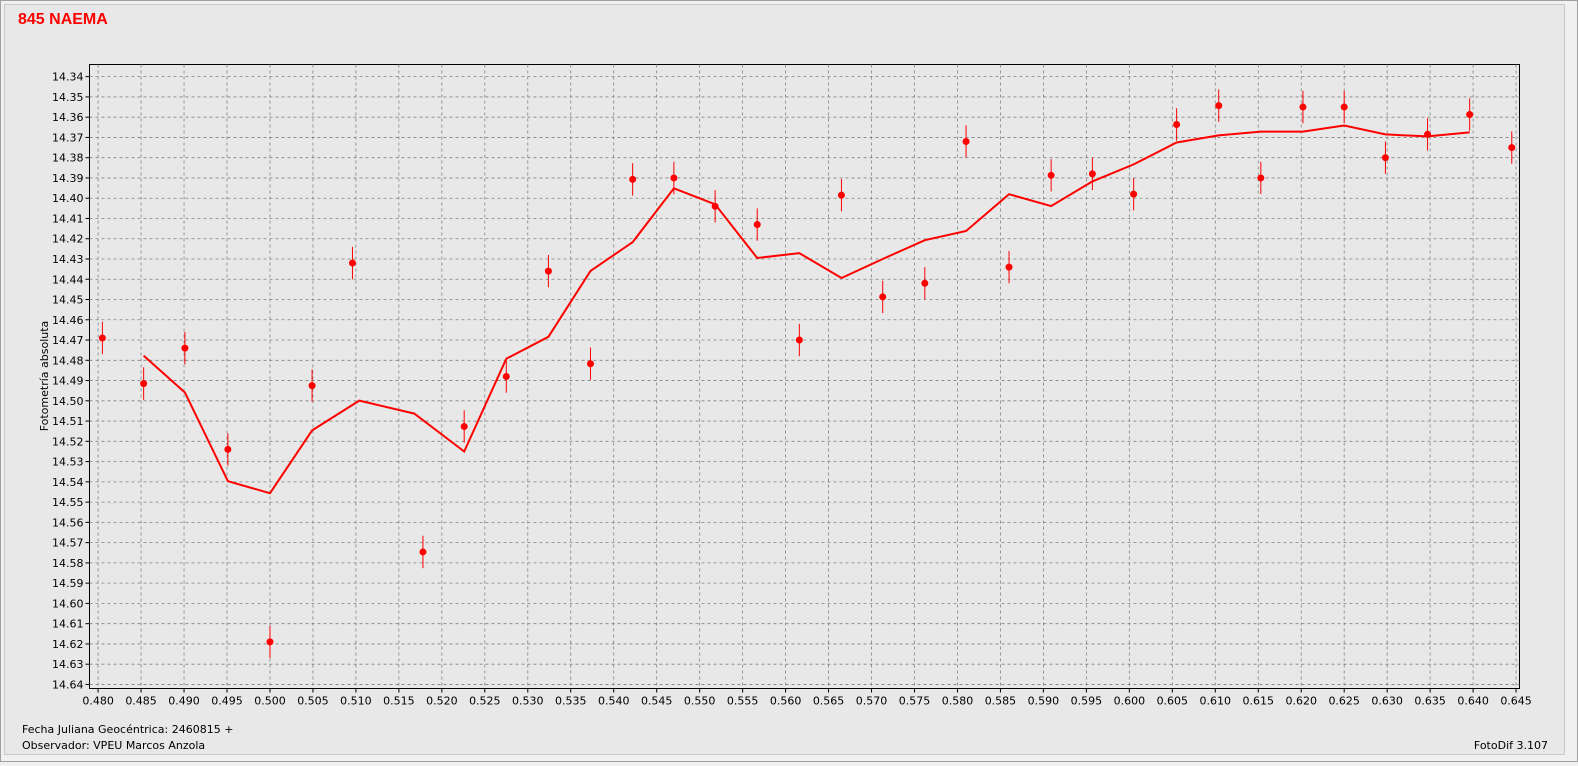 The width and height of the screenshot is (1578, 766). I want to click on x-tick-label: 0.510, so click(356, 701).